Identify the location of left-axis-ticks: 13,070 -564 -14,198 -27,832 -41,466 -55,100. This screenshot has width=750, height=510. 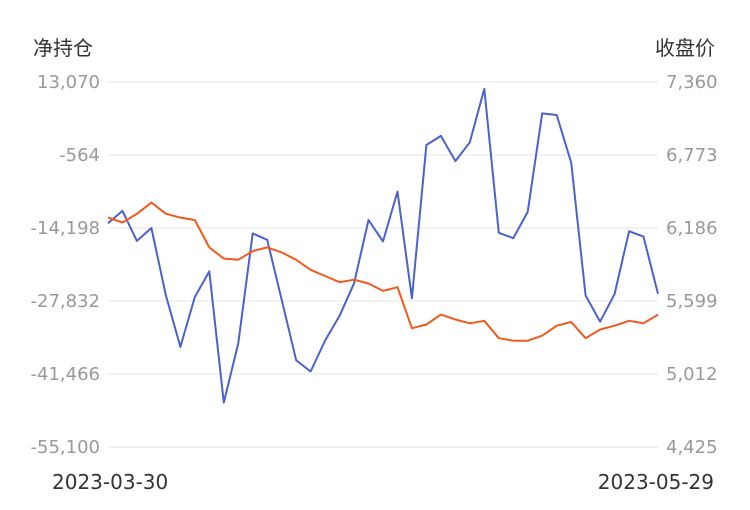
(65, 265).